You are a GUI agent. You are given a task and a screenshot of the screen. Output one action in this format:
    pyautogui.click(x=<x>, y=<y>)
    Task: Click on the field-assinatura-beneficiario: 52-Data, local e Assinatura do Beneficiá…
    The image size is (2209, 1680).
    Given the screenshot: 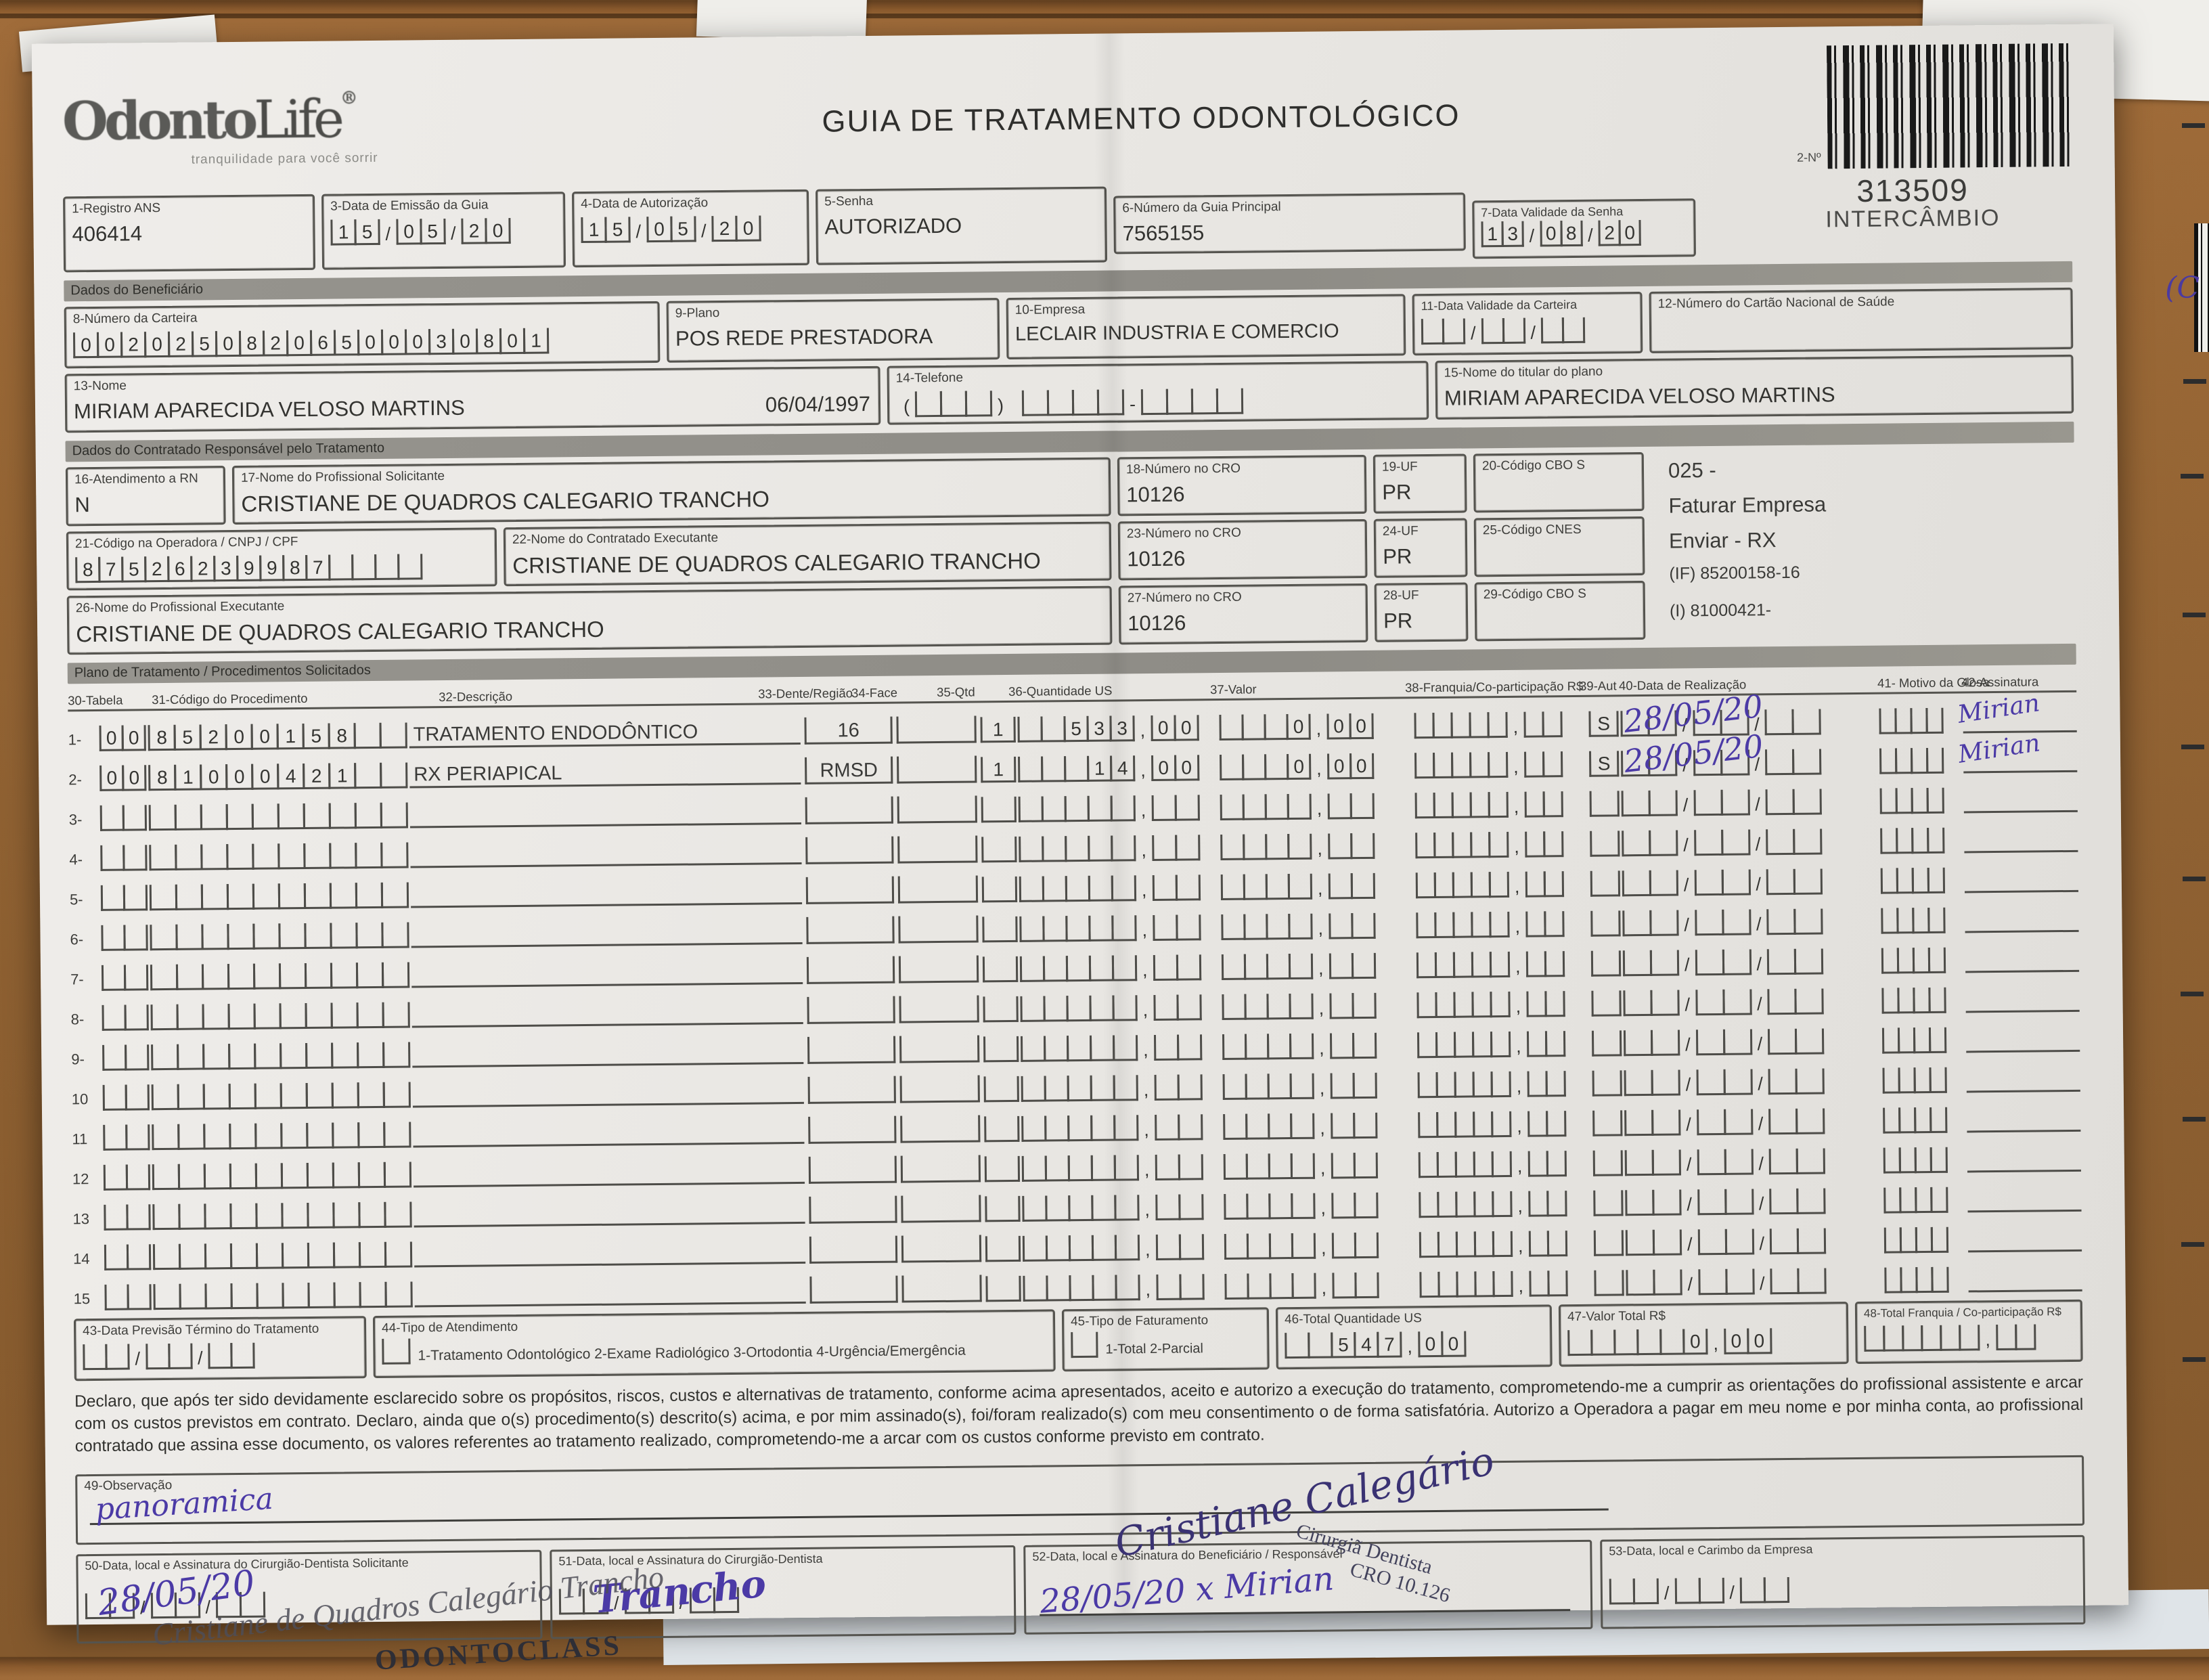 What is the action you would take?
    pyautogui.click(x=1308, y=1587)
    